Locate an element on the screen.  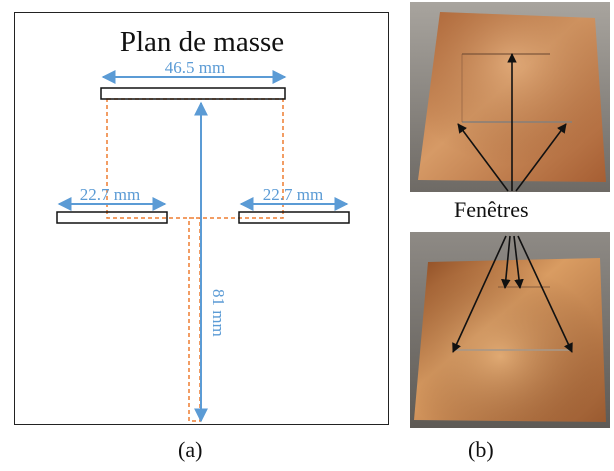
dim-label-vertical: 81 mm is located at coordinates (218, 313).